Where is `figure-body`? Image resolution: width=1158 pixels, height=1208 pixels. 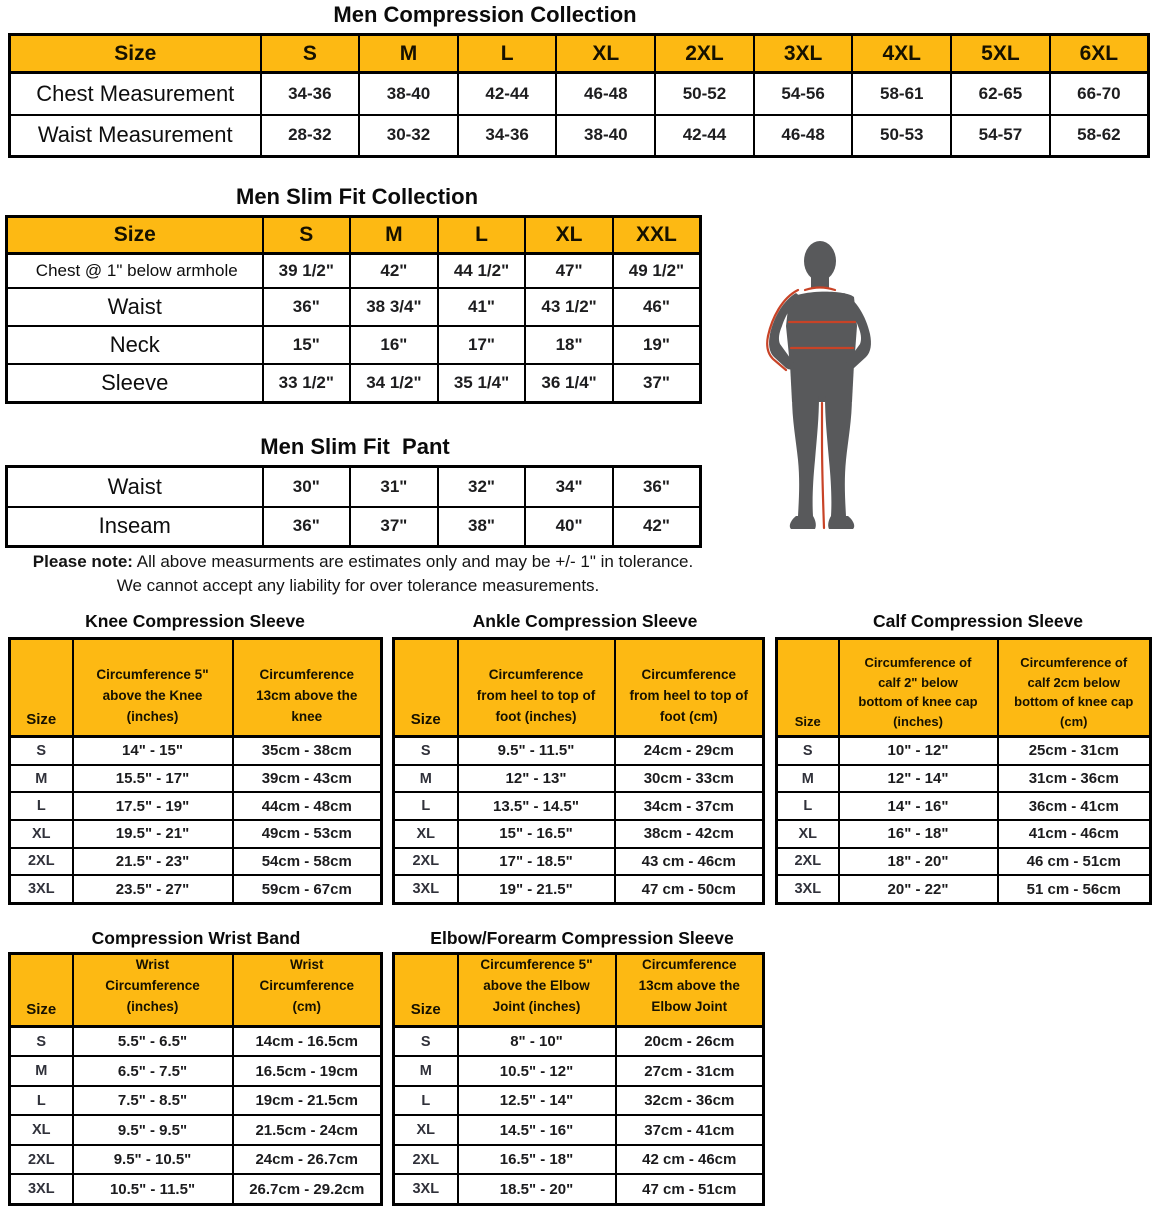
figure-body is located at coordinates (820, 385).